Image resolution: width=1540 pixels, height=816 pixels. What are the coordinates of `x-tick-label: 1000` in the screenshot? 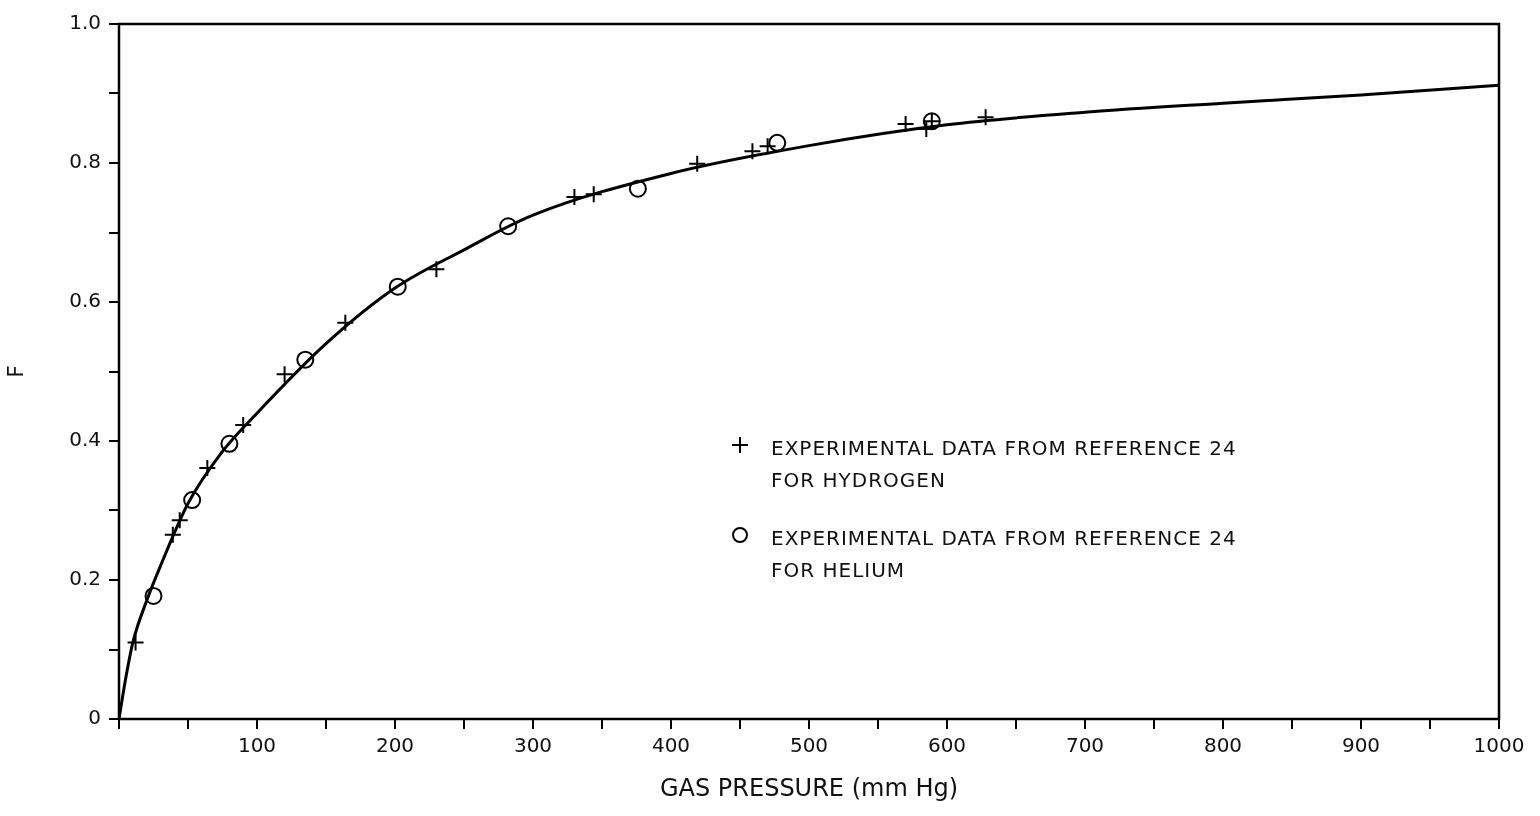 It's located at (1499, 745).